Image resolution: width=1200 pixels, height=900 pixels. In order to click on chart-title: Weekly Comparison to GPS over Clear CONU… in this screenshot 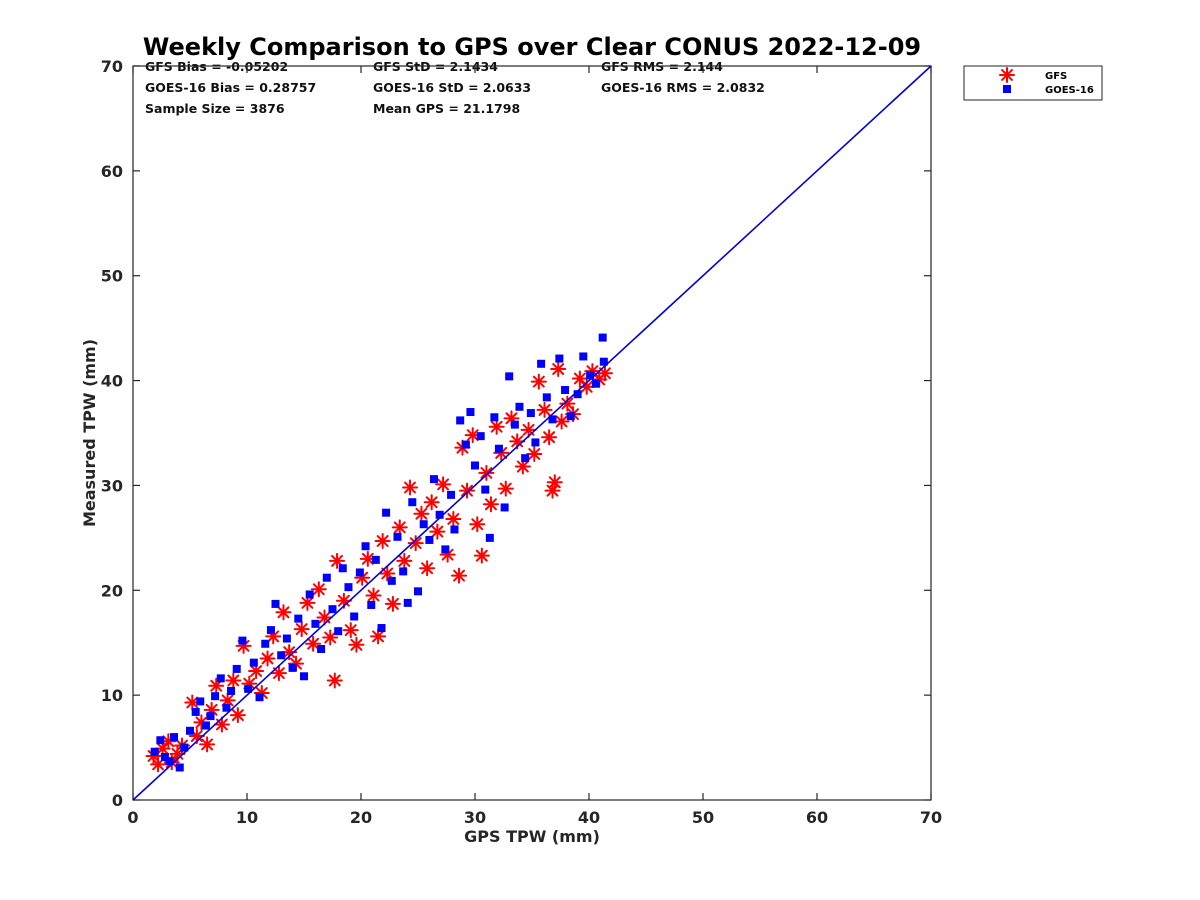, I will do `click(532, 47)`.